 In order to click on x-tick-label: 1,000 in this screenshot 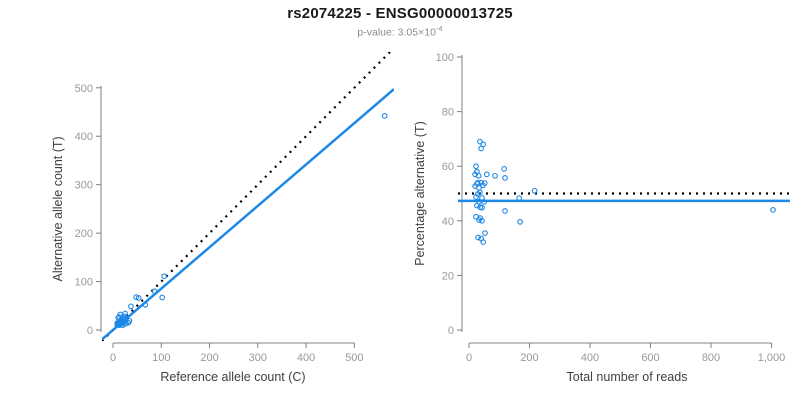, I will do `click(772, 358)`.